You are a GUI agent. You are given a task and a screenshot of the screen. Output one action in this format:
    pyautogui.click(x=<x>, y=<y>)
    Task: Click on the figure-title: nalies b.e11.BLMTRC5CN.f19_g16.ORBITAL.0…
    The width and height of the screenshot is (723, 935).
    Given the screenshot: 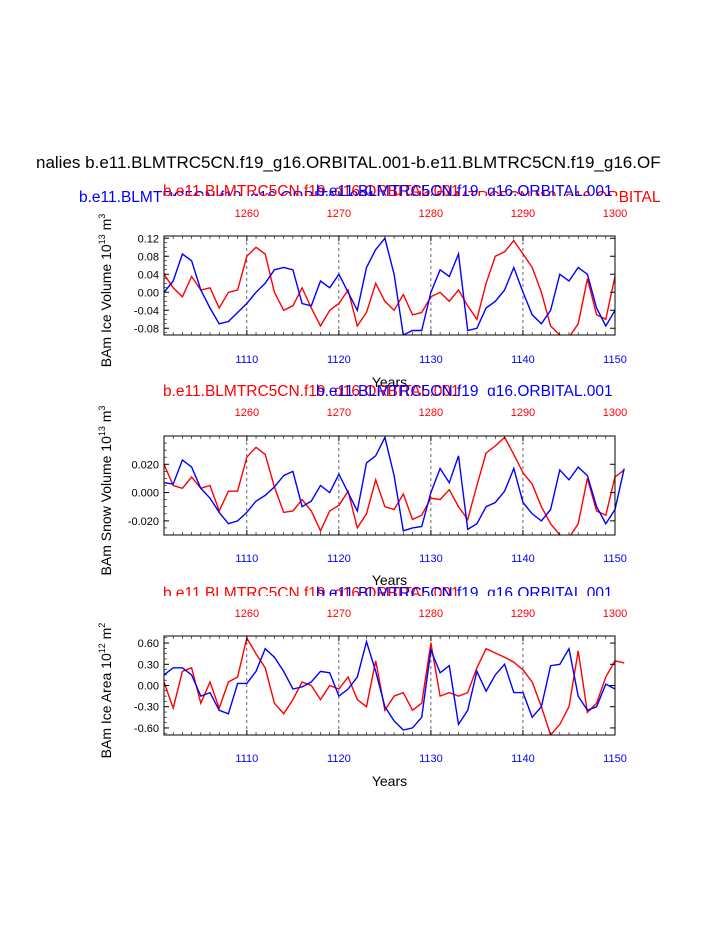 What is the action you would take?
    pyautogui.click(x=361, y=165)
    